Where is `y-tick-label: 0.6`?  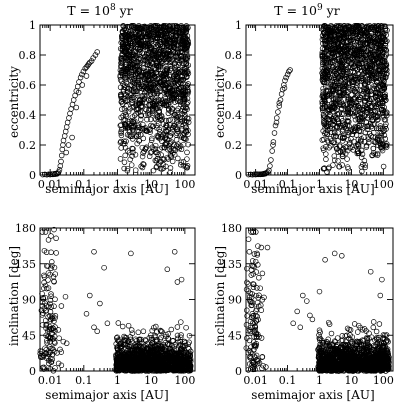 y-tick-label: 0.6 is located at coordinates (234, 85).